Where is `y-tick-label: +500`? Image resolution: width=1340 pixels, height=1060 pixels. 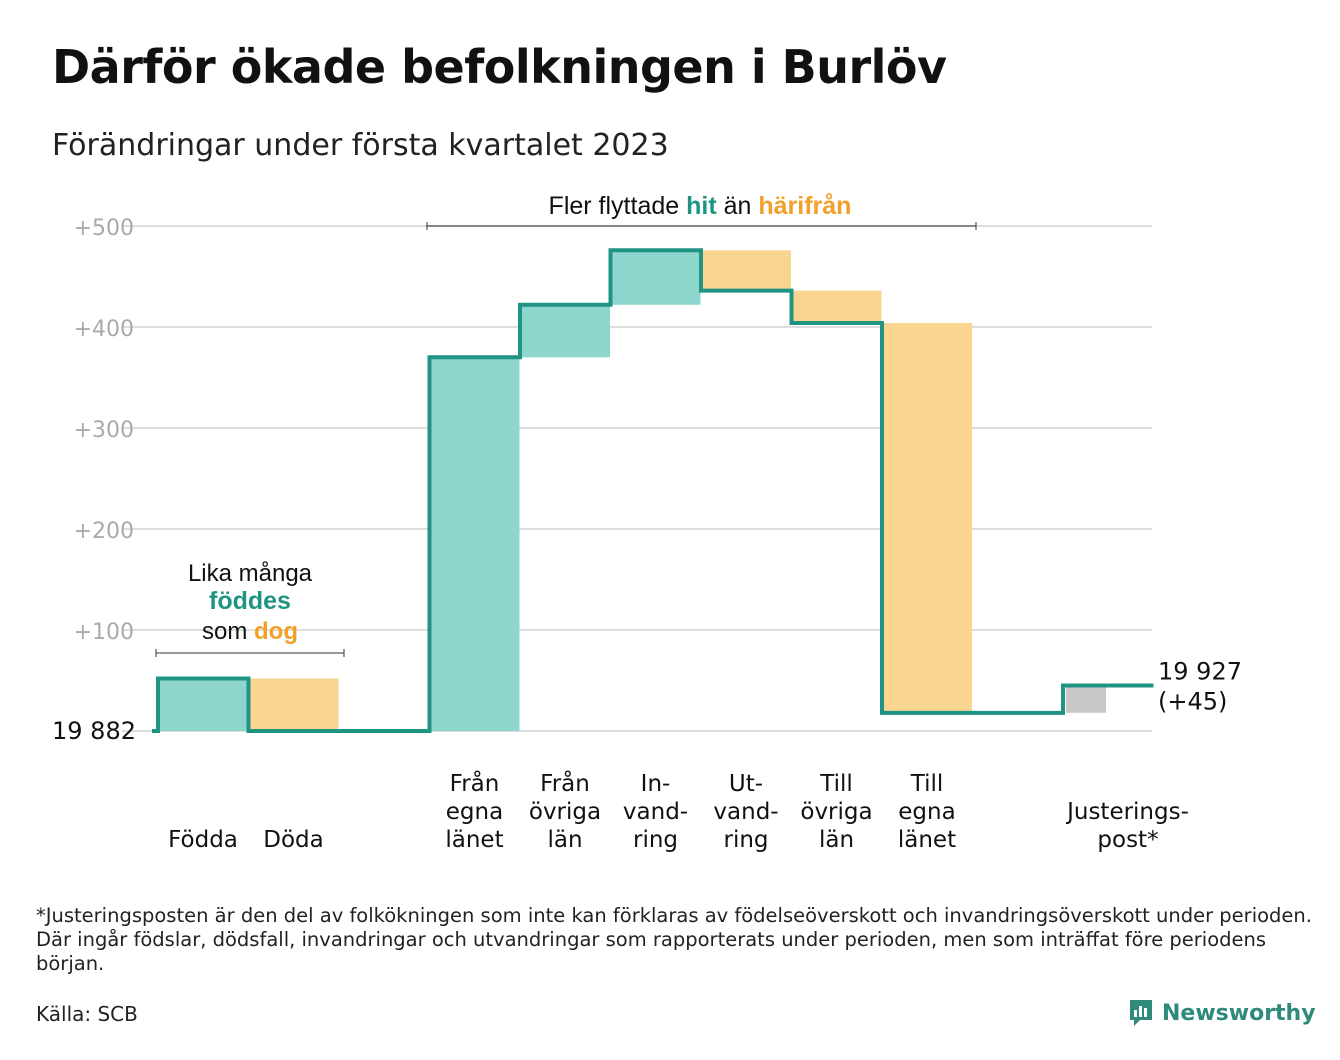
y-tick-label: +500 is located at coordinates (104, 228).